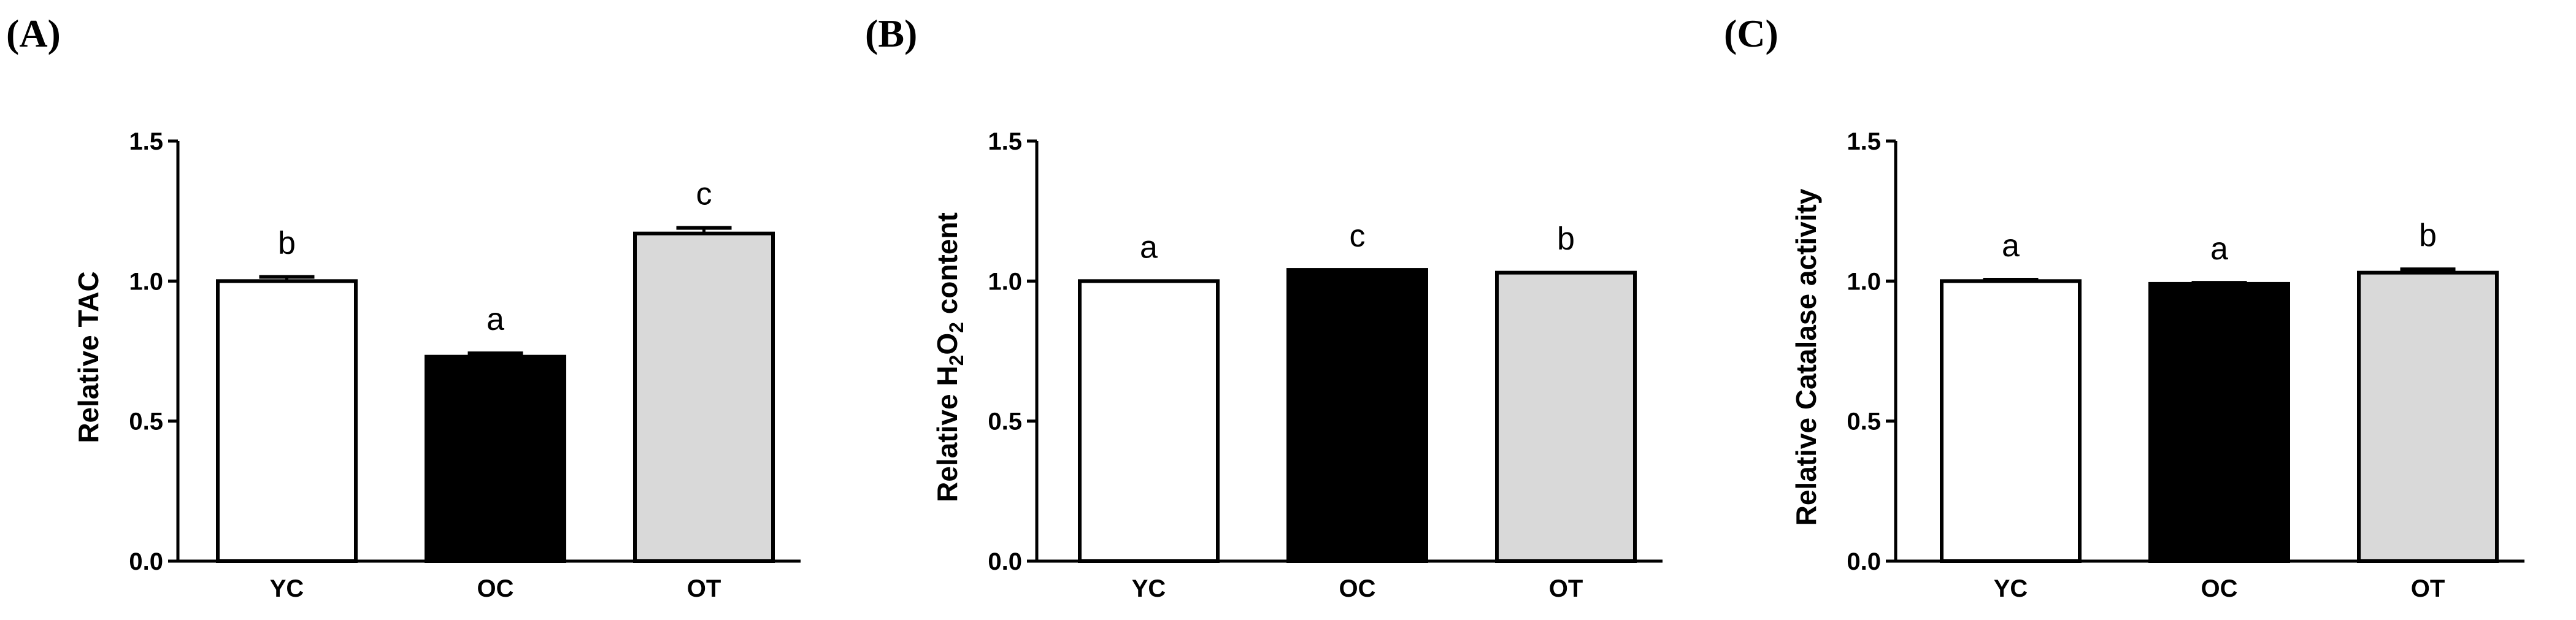  What do you see at coordinates (33, 33) in the screenshot?
I see `panel-letter: (A)` at bounding box center [33, 33].